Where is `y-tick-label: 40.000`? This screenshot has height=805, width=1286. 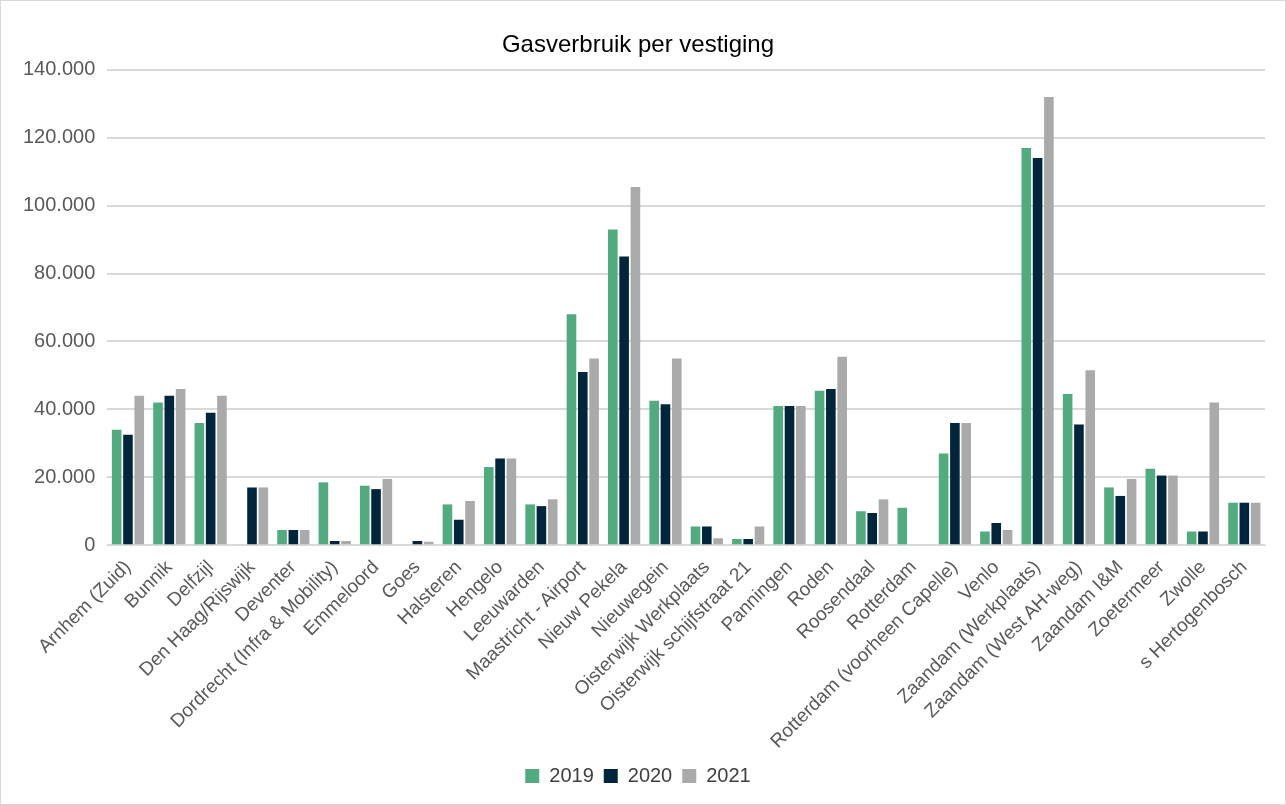 y-tick-label: 40.000 is located at coordinates (65, 407).